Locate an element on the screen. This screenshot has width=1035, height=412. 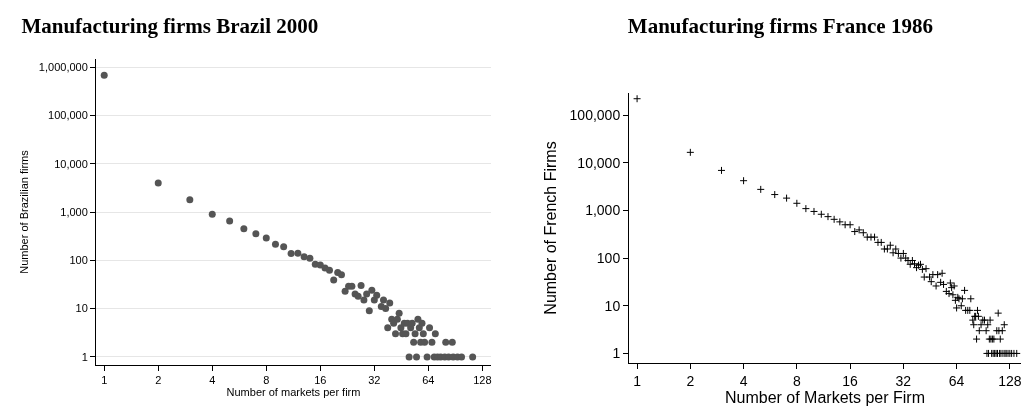
chart-title: Manufacturing firms France 1986 is located at coordinates (780, 26).